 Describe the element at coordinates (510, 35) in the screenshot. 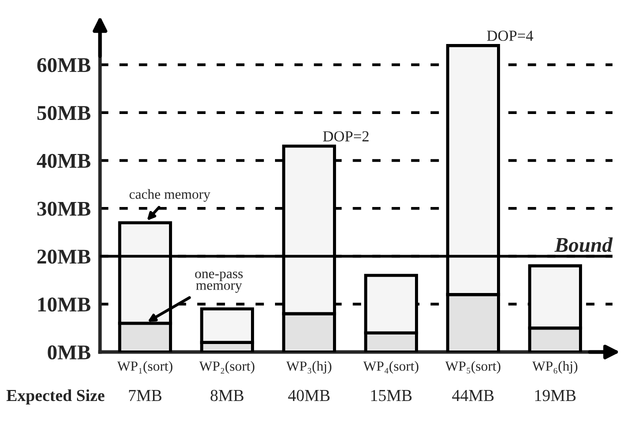

I see `annotation: DOP=4` at that location.